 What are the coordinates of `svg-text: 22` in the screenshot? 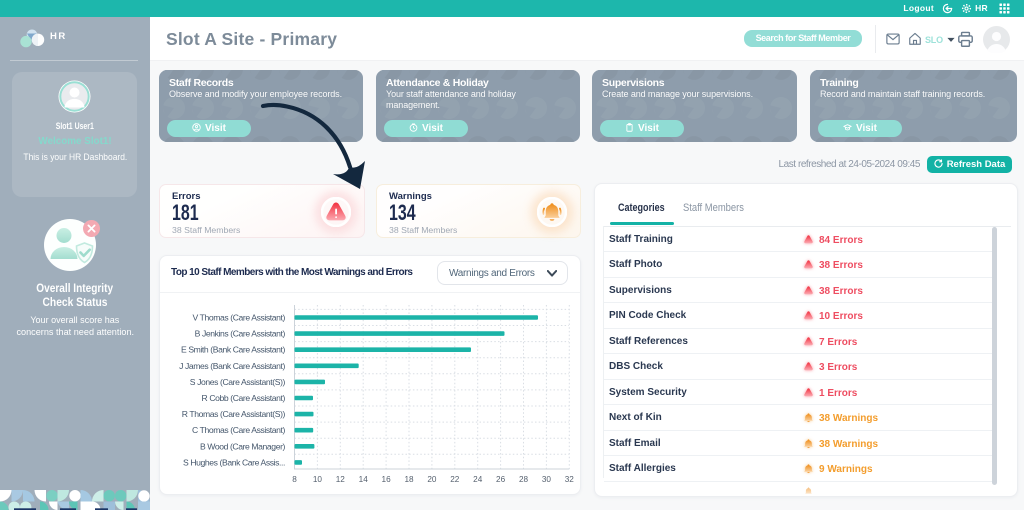 It's located at (455, 479).